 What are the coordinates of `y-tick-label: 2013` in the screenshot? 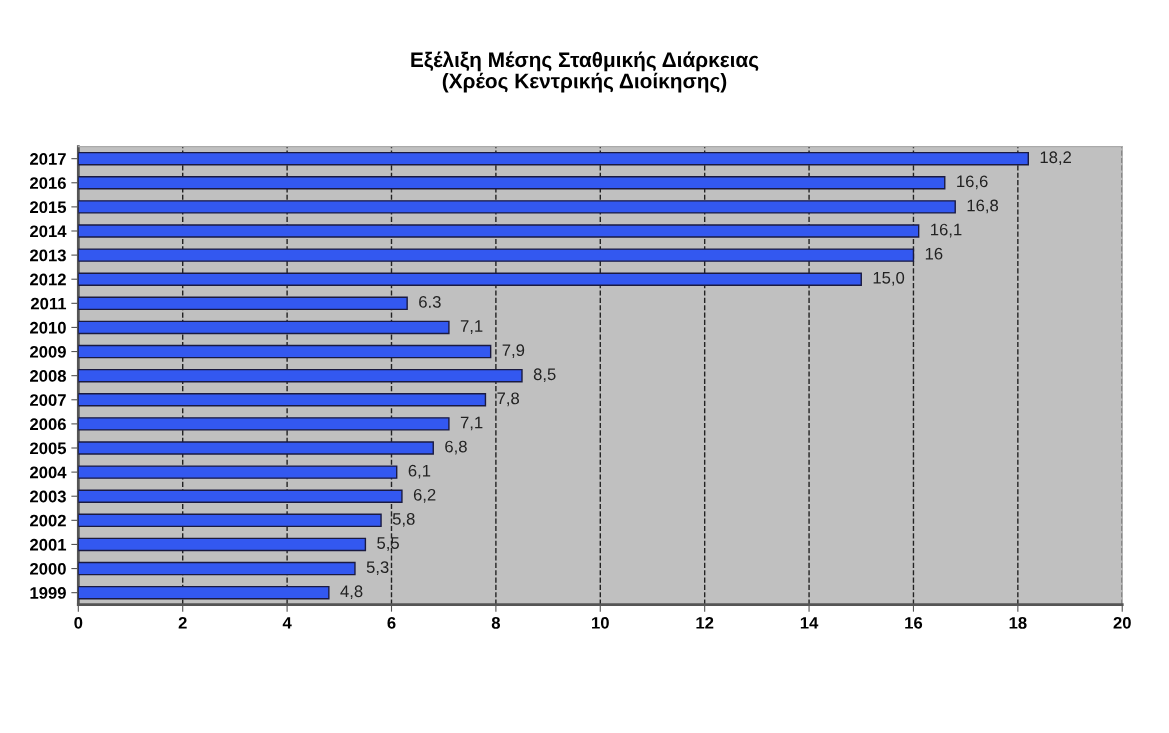 It's located at (48, 255).